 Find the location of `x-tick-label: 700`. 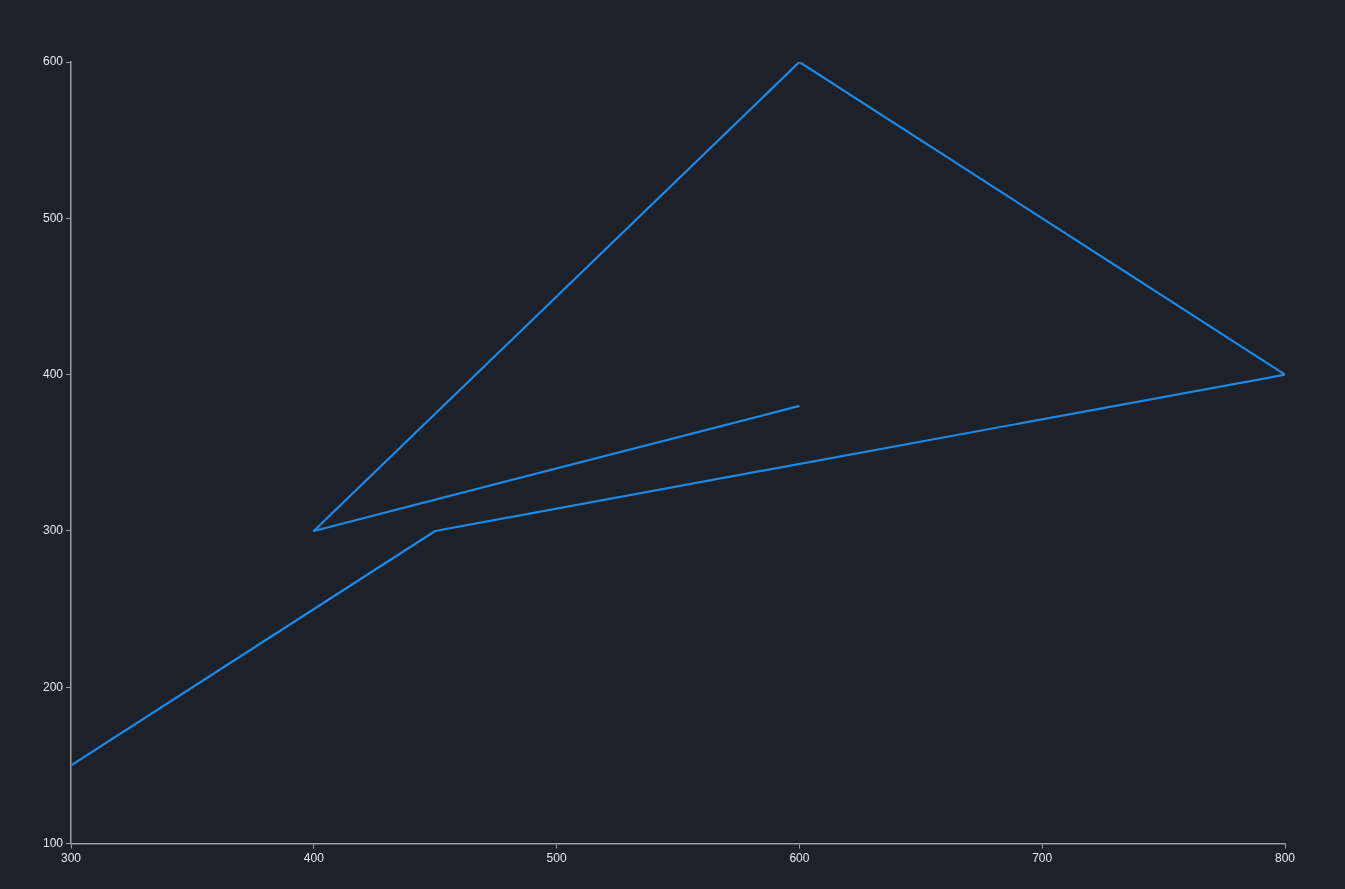

x-tick-label: 700 is located at coordinates (1042, 858).